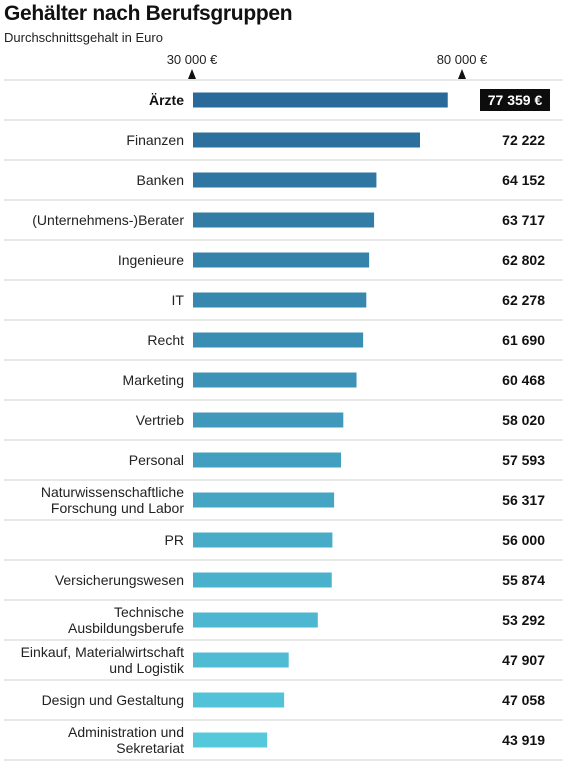 This screenshot has height=773, width=567. I want to click on value-label: 64 152, so click(523, 180).